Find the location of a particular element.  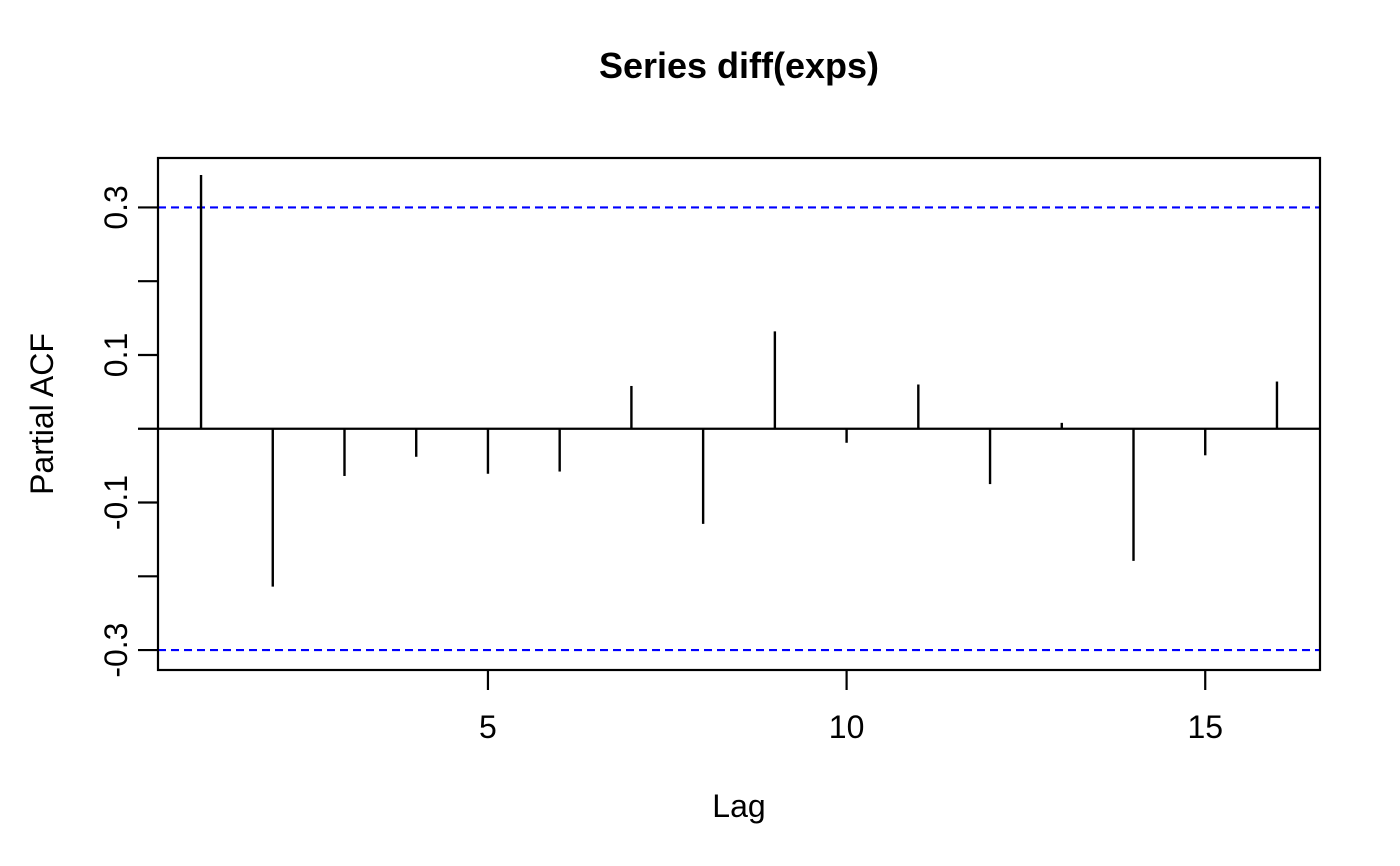

y-tick-label-0.1: 0.1 is located at coordinates (116, 355).